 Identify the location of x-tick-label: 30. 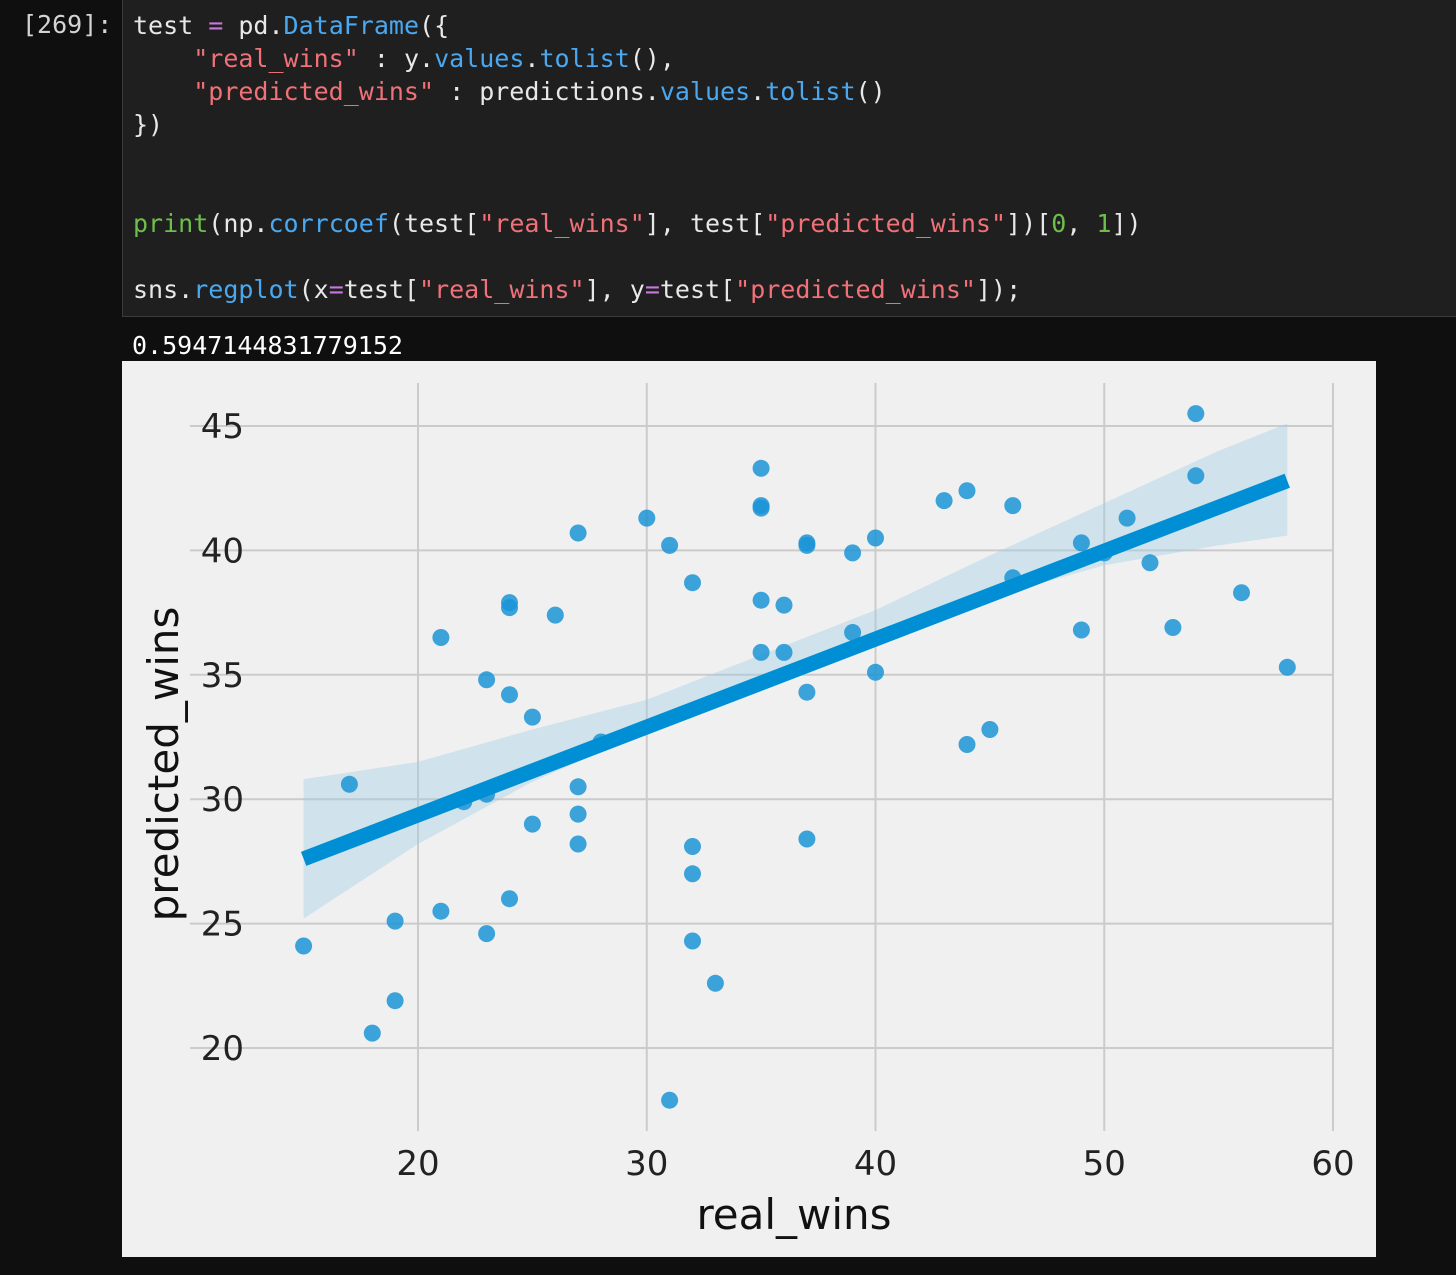
(646, 1164).